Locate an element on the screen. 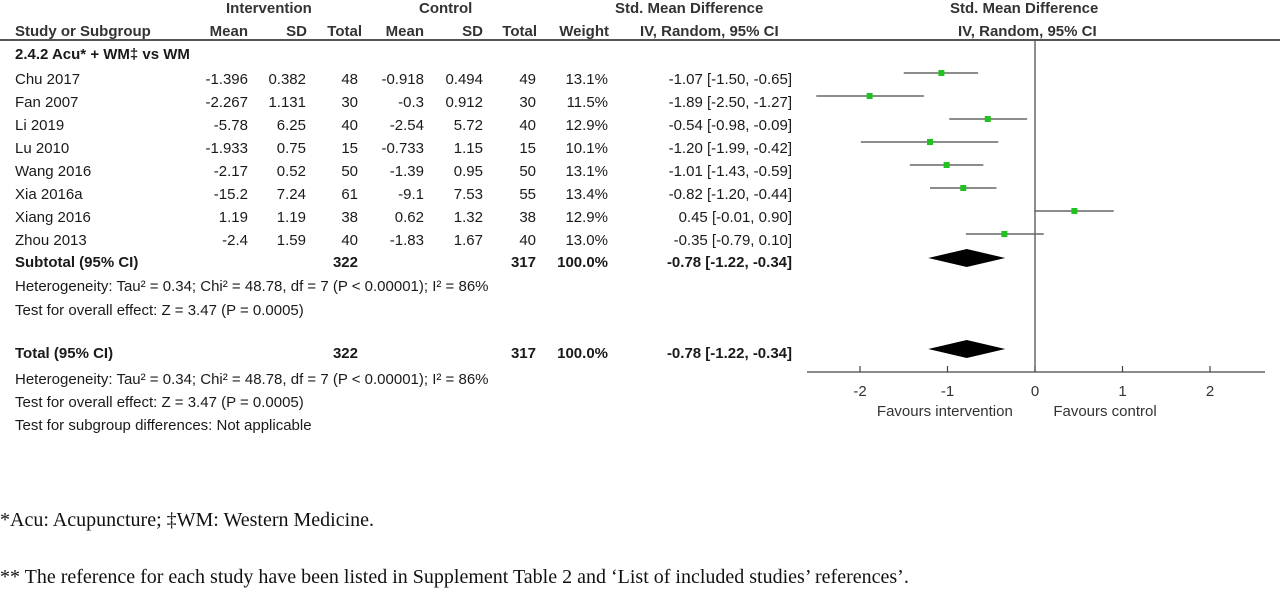 The image size is (1280, 592). total-n1: 322 is located at coordinates (345, 353).